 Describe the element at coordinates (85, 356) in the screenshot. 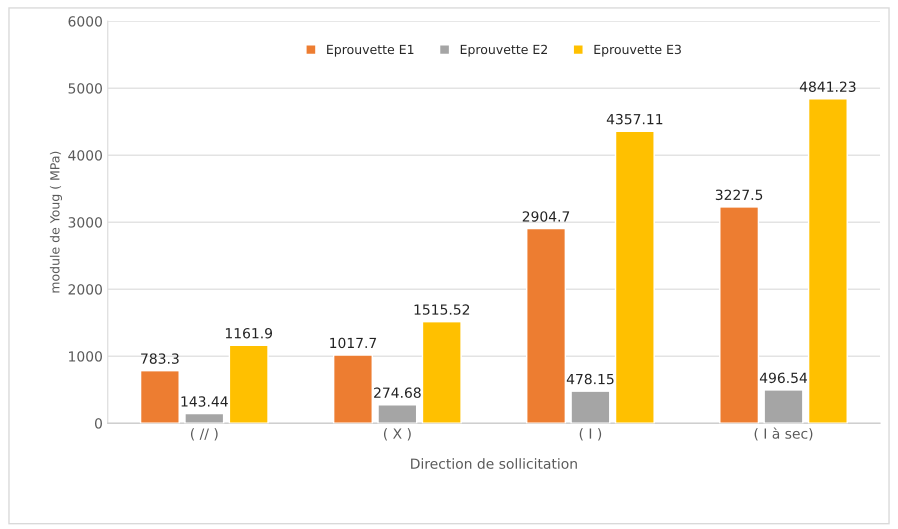

I see `y-tick-label: 1000` at that location.